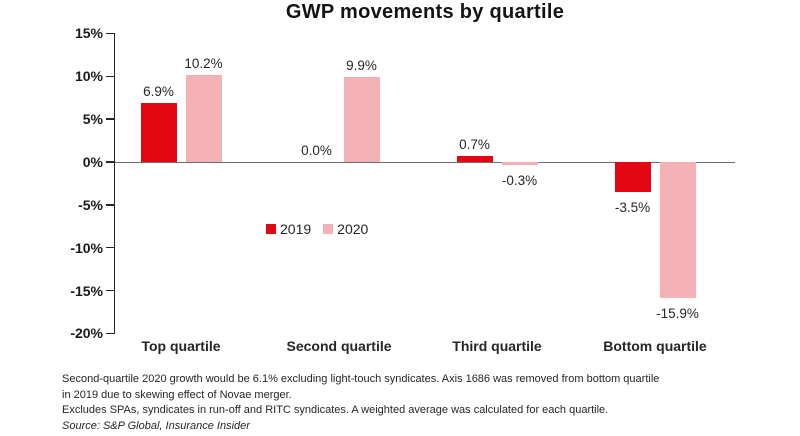  Describe the element at coordinates (86, 333) in the screenshot. I see `y-axis-tick-label: -20%` at that location.